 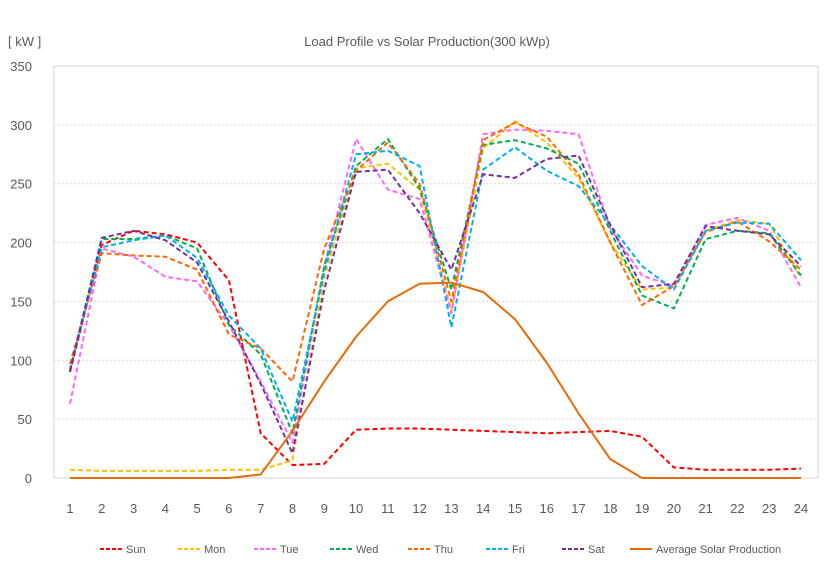 What do you see at coordinates (610, 508) in the screenshot?
I see `x-tick-label: 18` at bounding box center [610, 508].